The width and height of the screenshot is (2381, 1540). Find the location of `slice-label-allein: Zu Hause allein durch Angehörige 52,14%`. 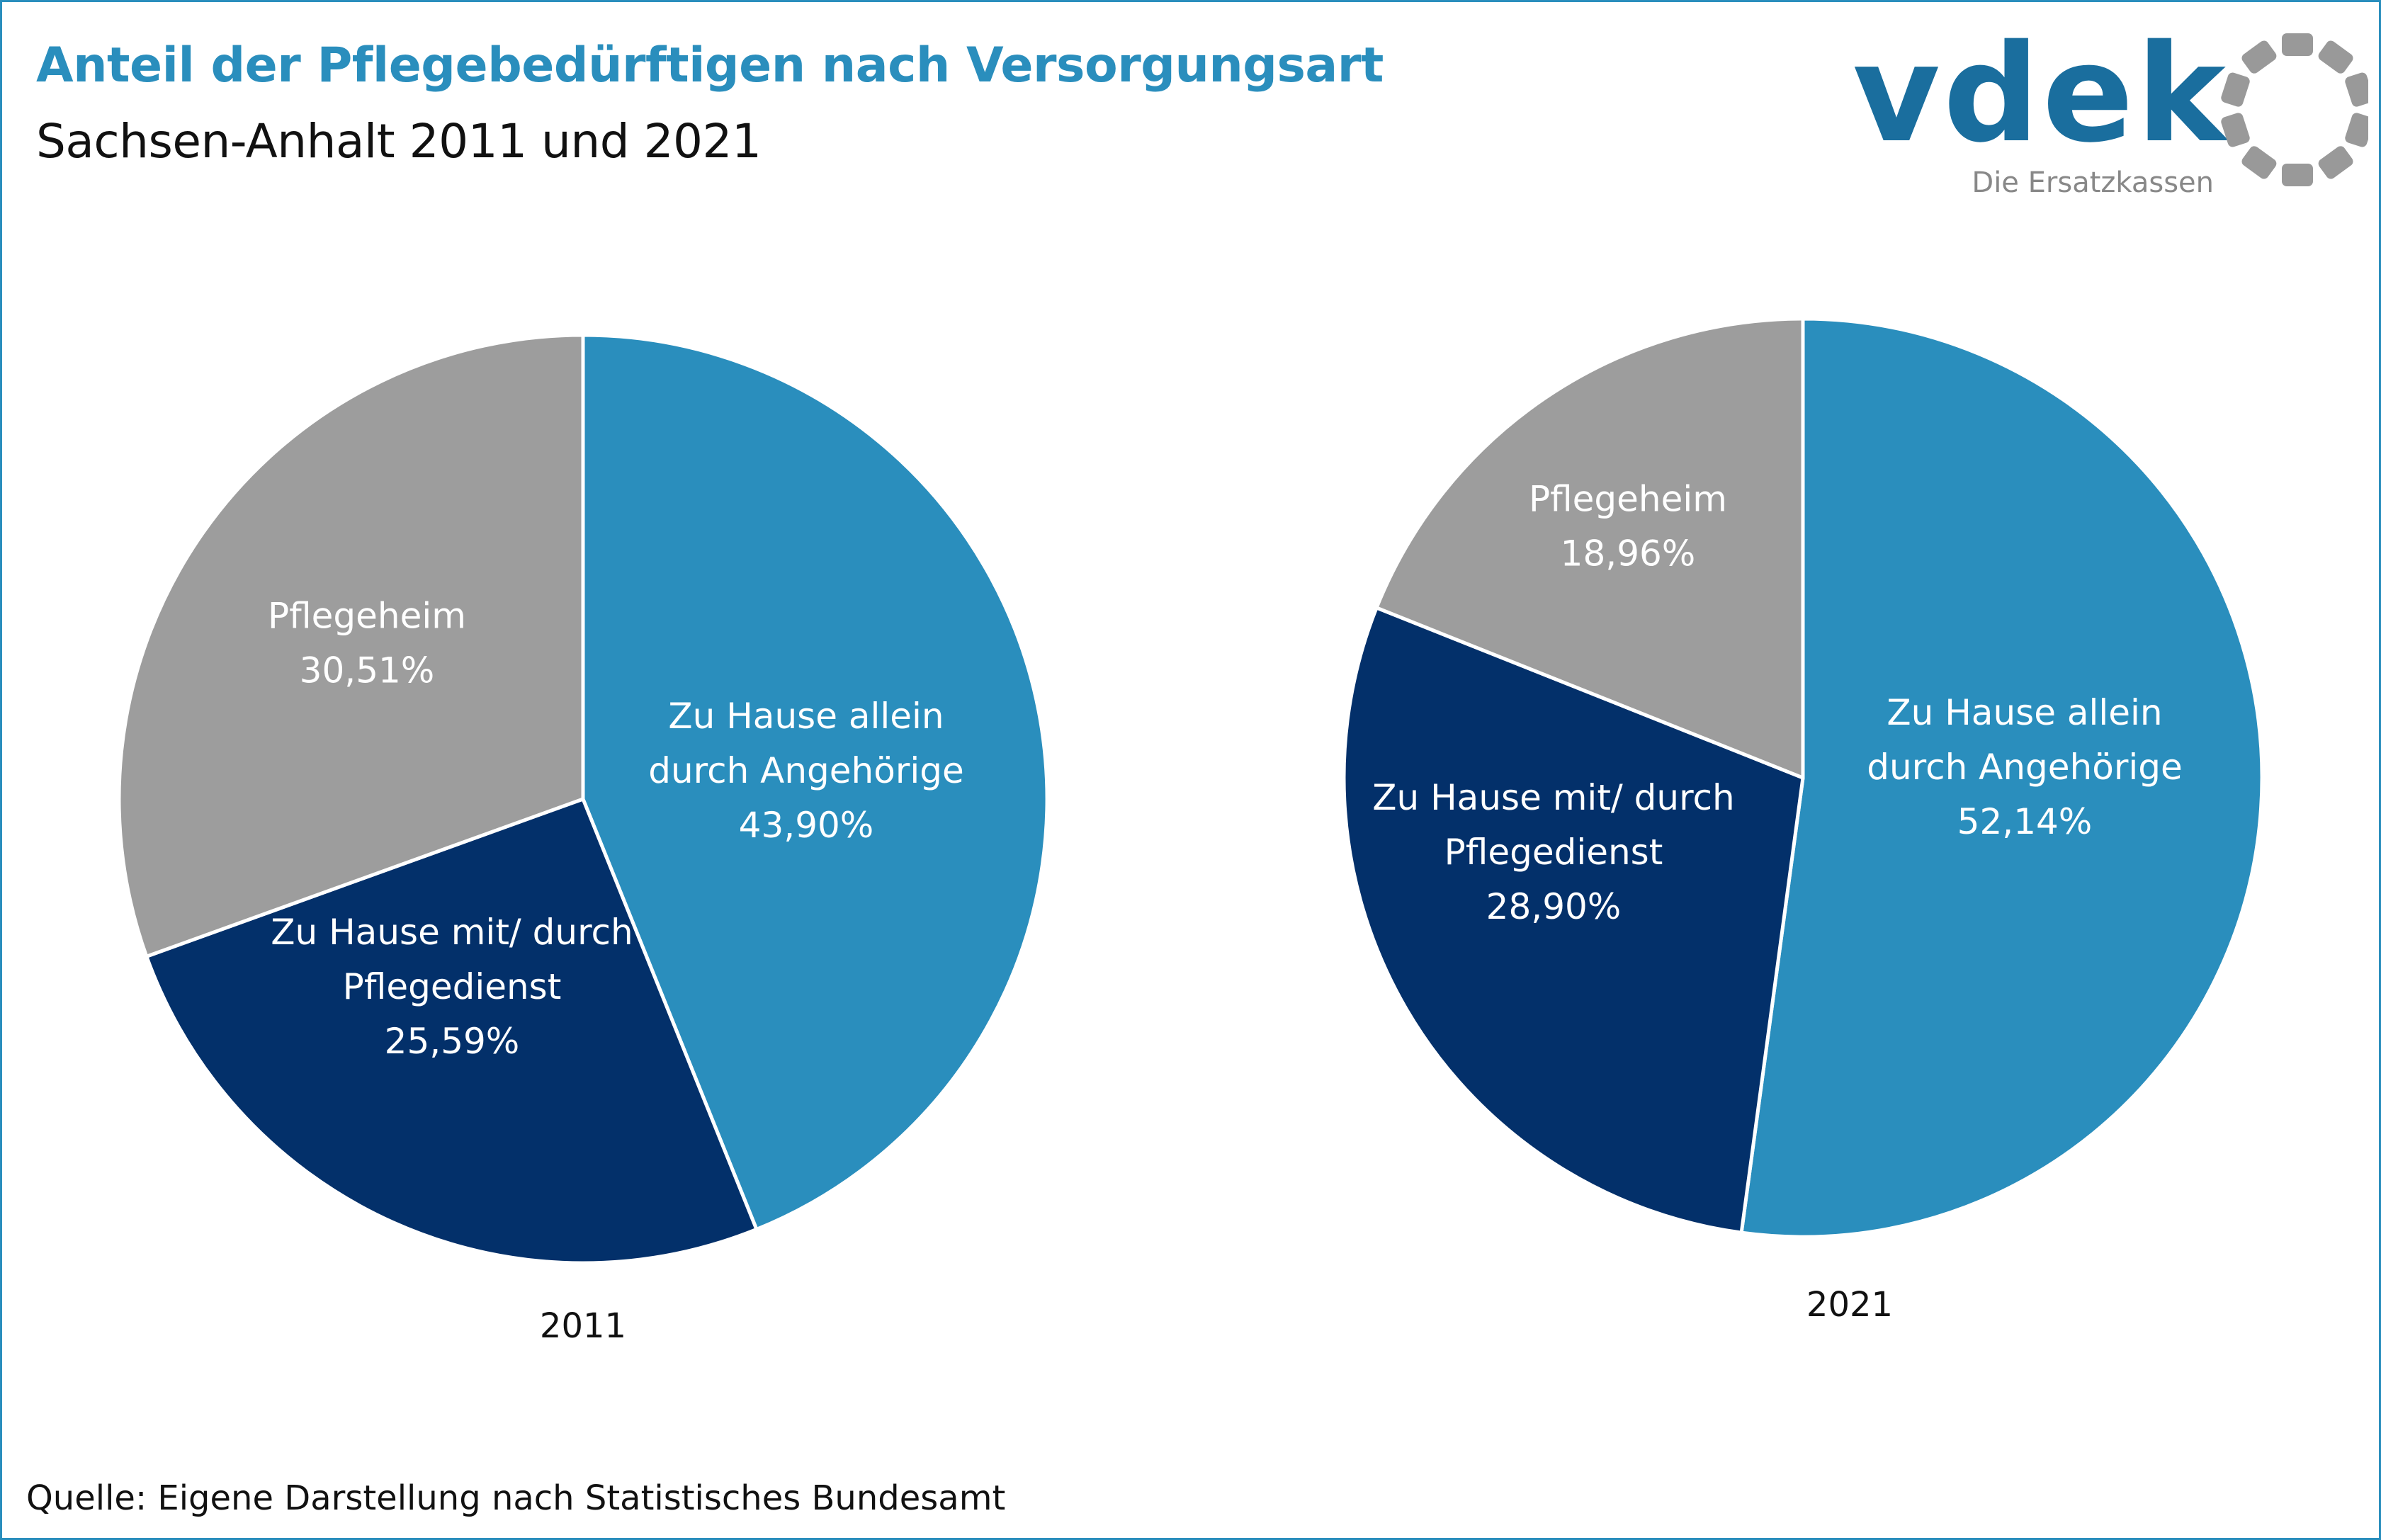

slice-label-allein: Zu Hause allein durch Angehörige 52,14% is located at coordinates (2025, 767).